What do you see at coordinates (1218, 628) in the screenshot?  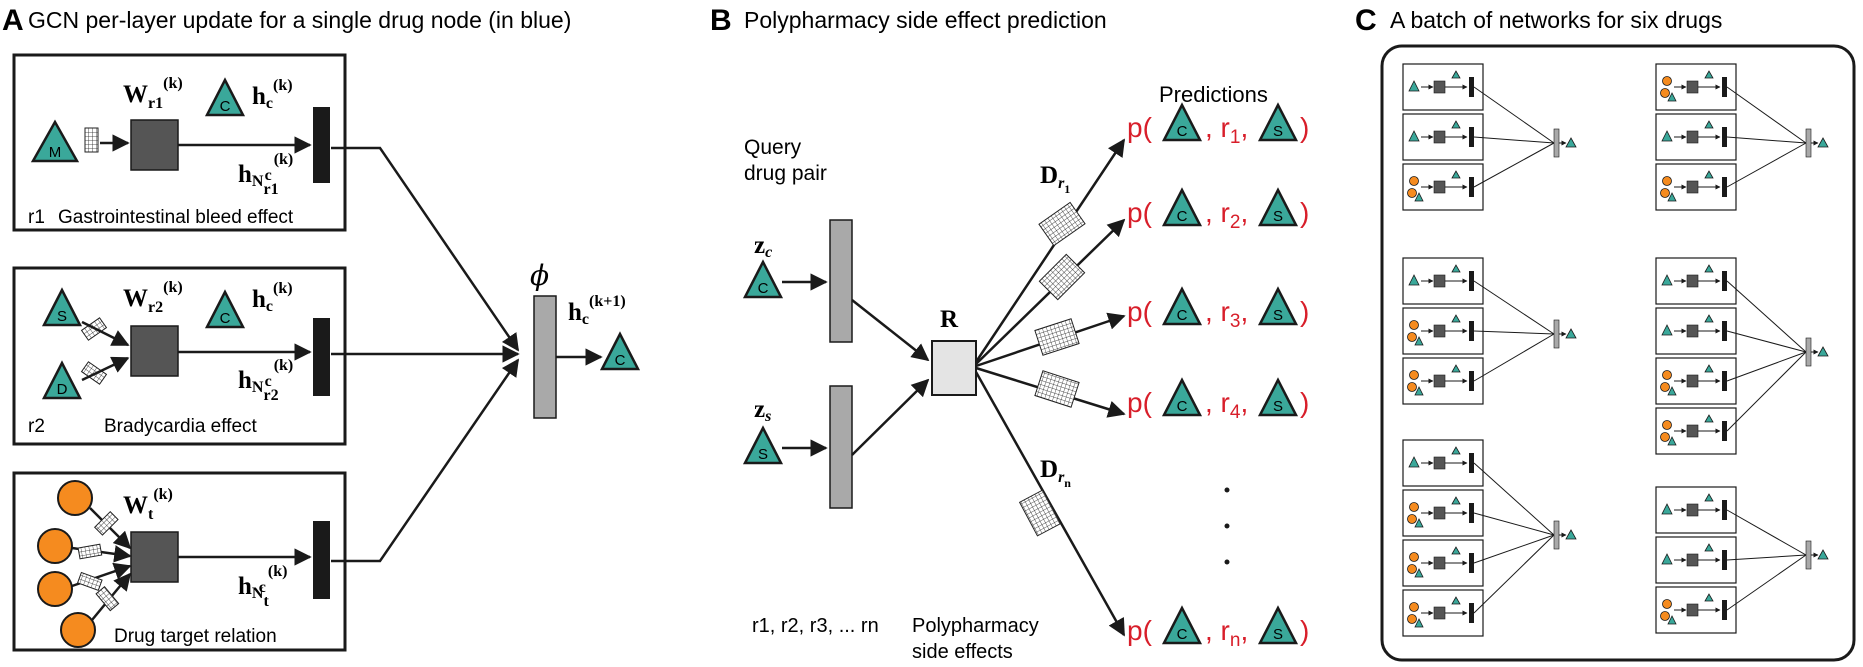 I see `prediction-row: p(C , rn, S)` at bounding box center [1218, 628].